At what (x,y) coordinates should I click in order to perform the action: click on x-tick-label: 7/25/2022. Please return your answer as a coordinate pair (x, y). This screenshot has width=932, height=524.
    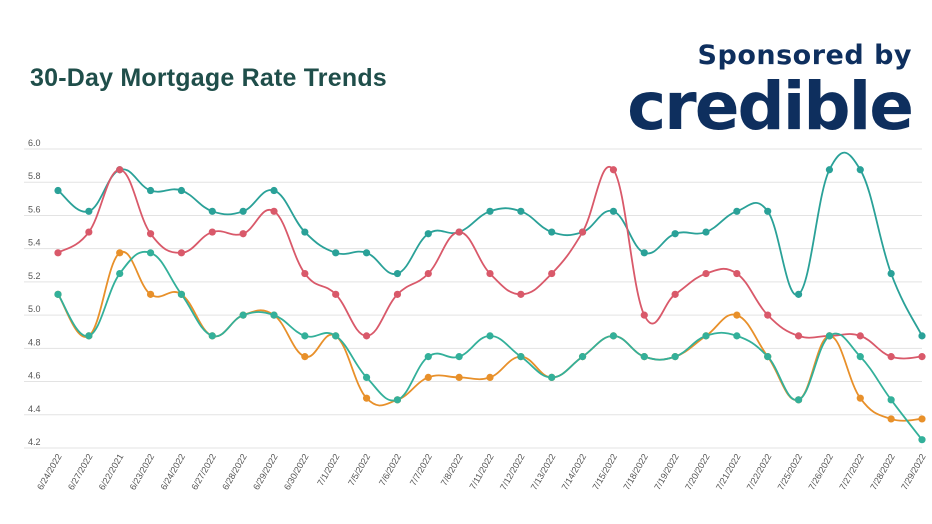
    Looking at the image, I should click on (790, 472).